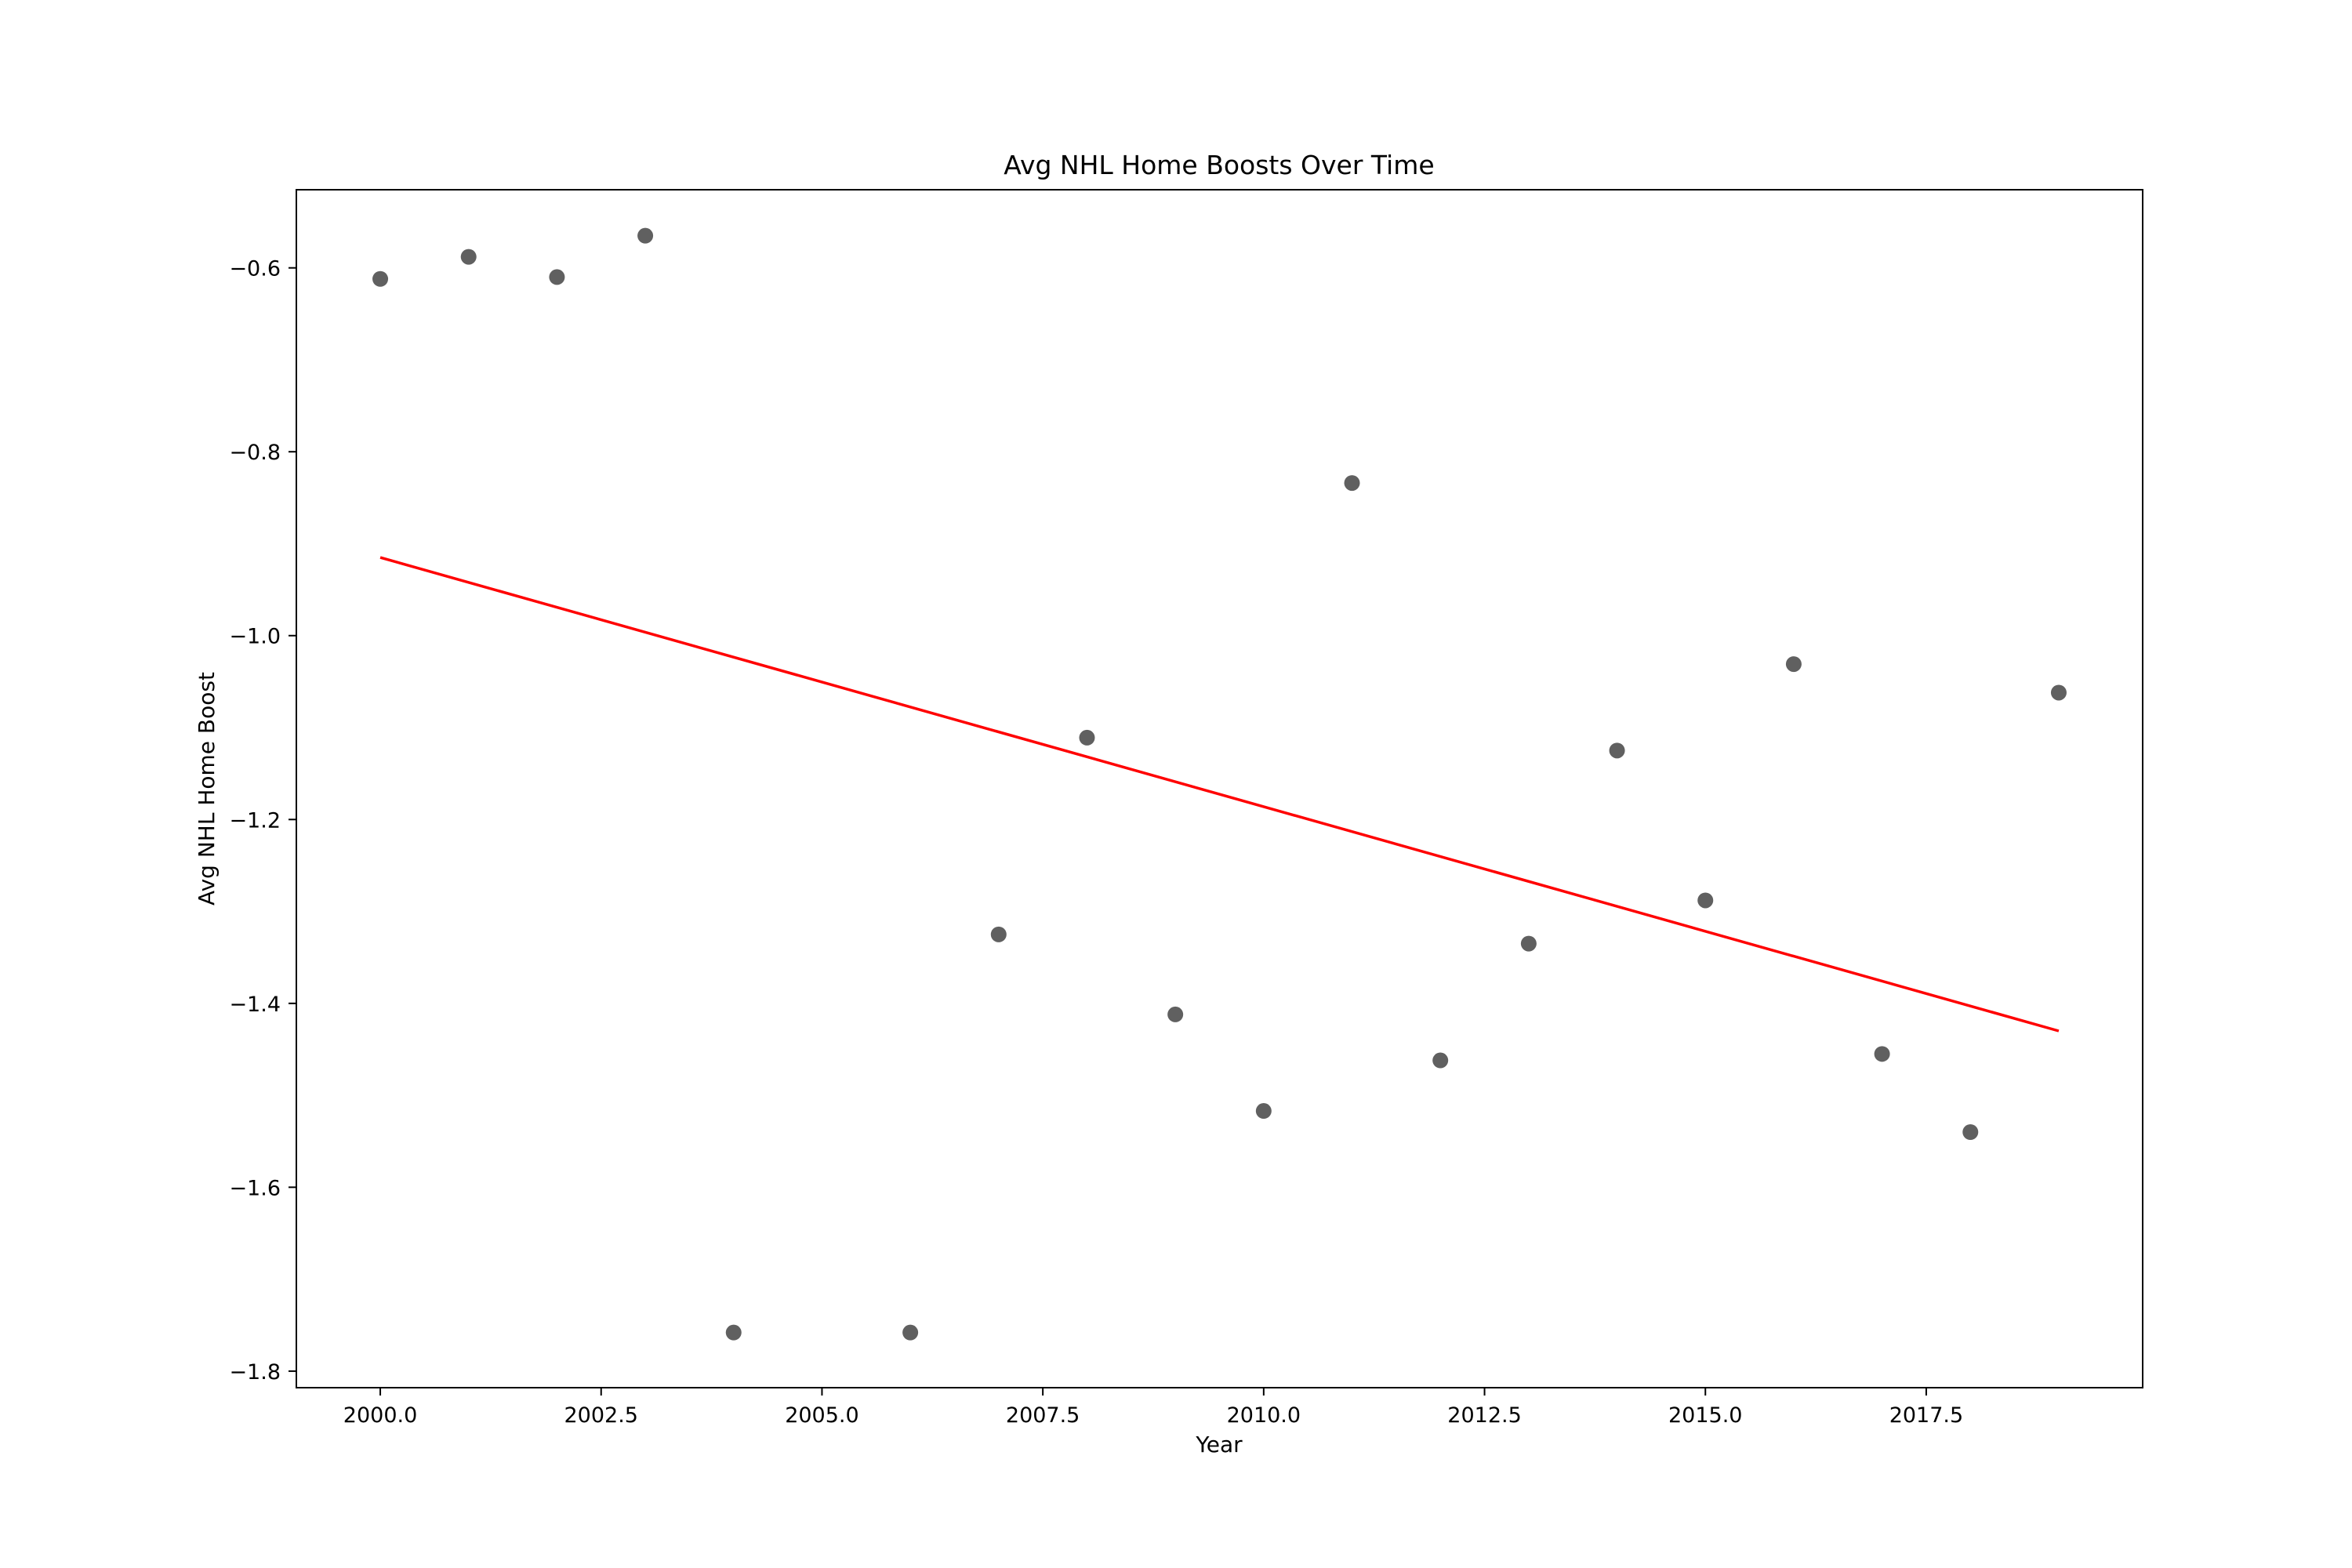 The image size is (2352, 1568). I want to click on y-tick-label: −1.6, so click(255, 1188).